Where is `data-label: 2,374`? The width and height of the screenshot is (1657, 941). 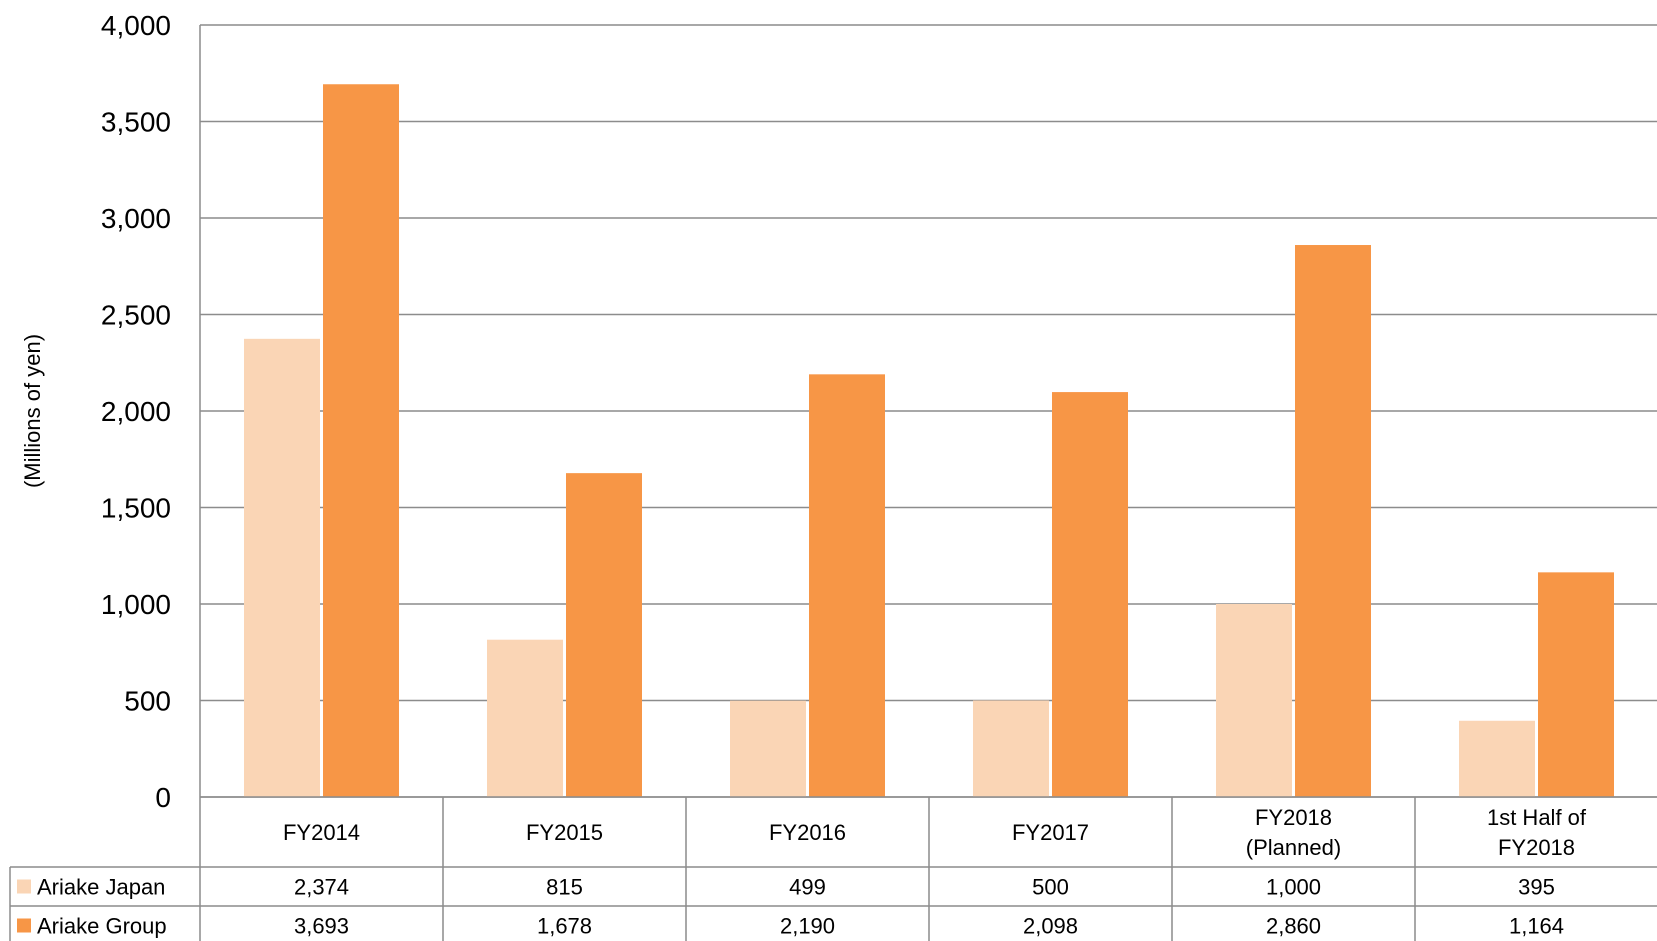
data-label: 2,374 is located at coordinates (321, 887).